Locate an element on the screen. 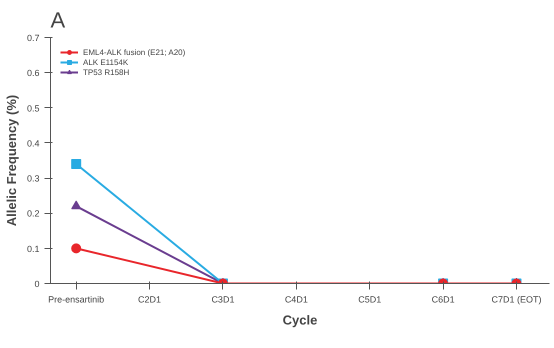 Image resolution: width=554 pixels, height=348 pixels. legend-label: TP53 R158H is located at coordinates (106, 72).